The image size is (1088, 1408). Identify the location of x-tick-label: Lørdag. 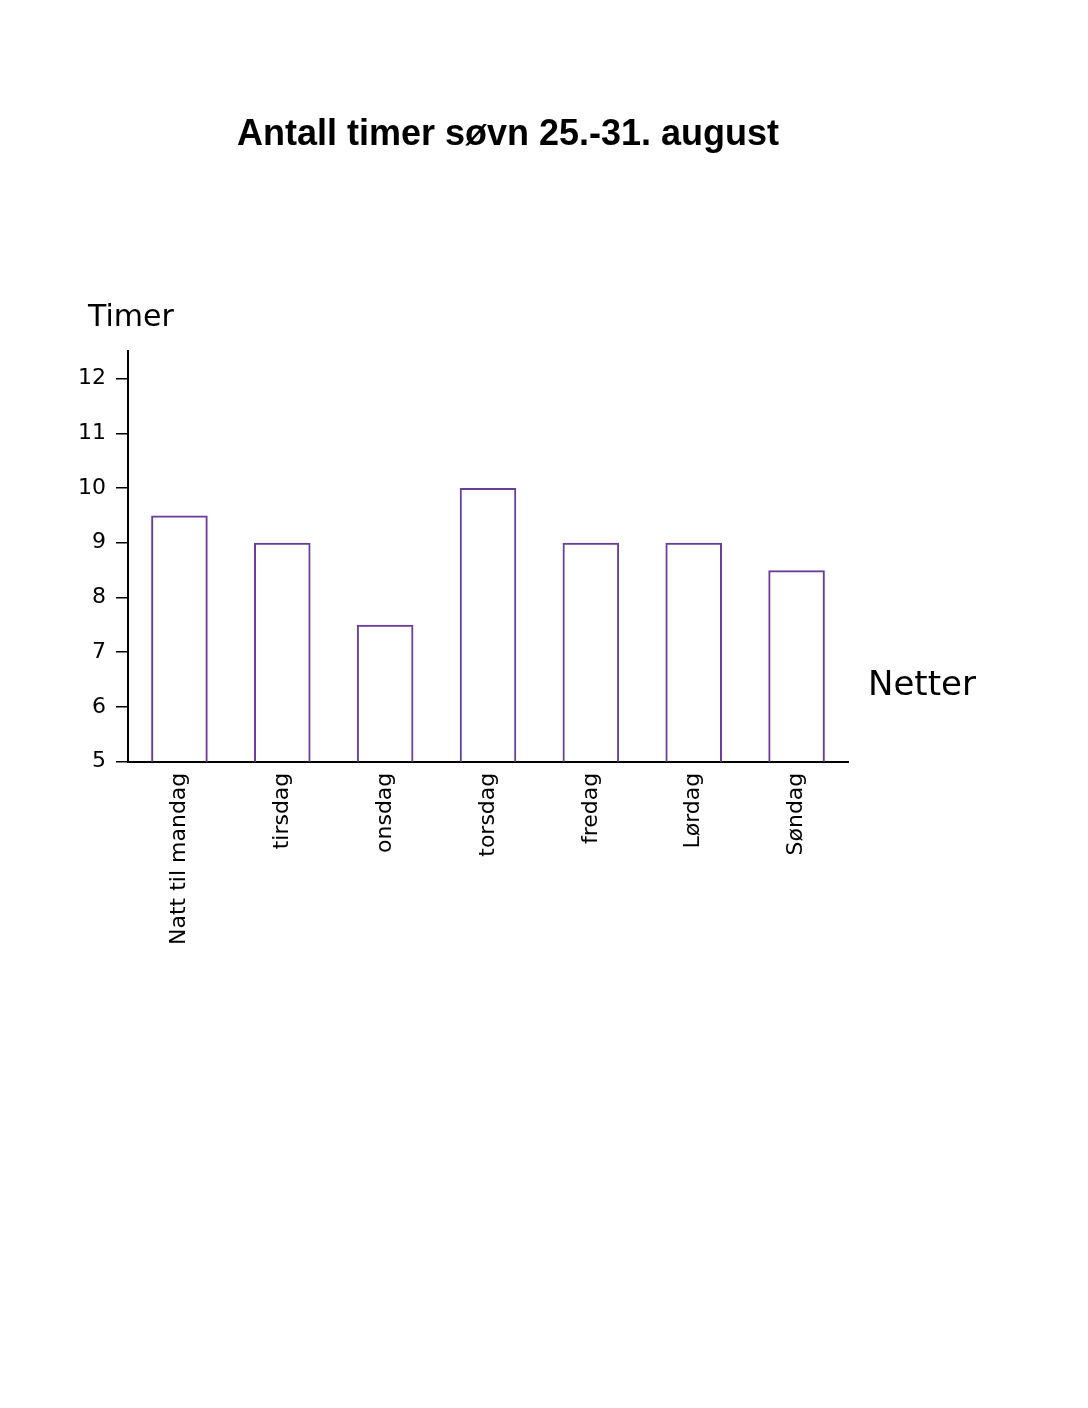
(692, 810).